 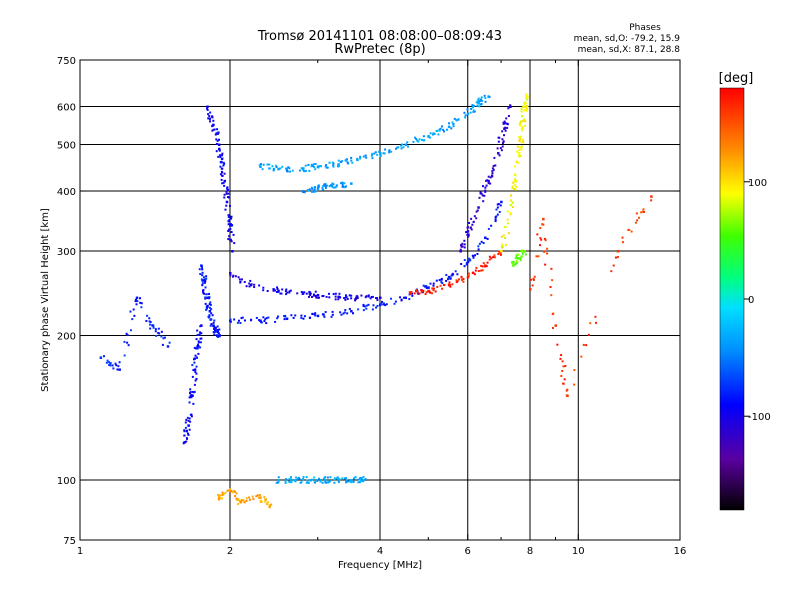 What do you see at coordinates (732, 299) in the screenshot?
I see `colorbar-gradient` at bounding box center [732, 299].